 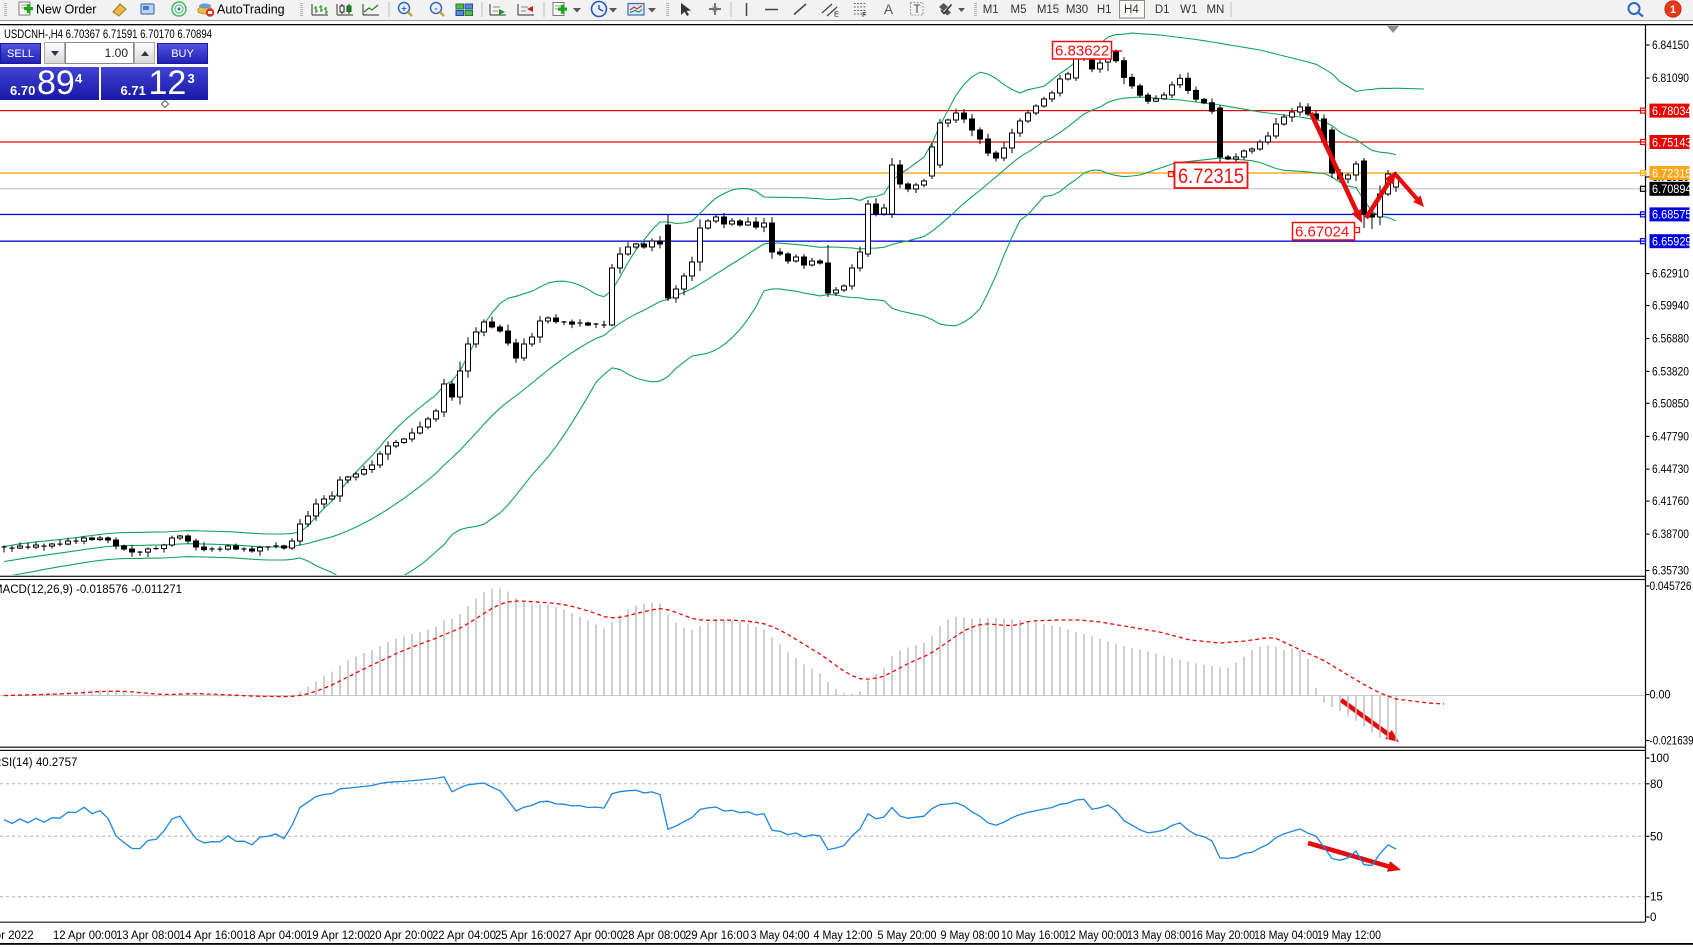 What do you see at coordinates (91, 590) in the screenshot?
I see `svg-text:MACD(12,26,9) -0.018576 -0.011: MACD(12,26,9) -0.018576 -0.011271` at bounding box center [91, 590].